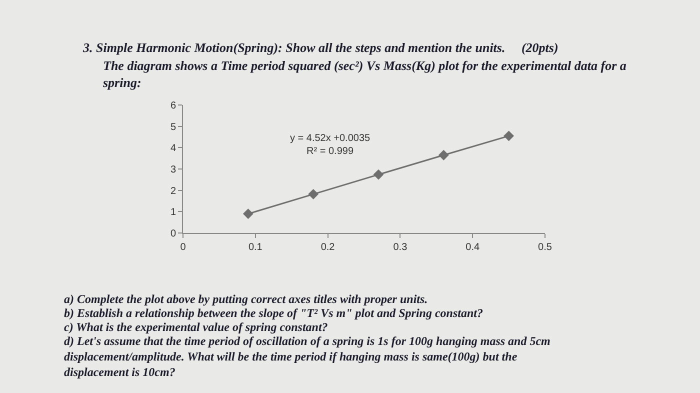 This screenshot has width=700, height=393. What do you see at coordinates (173, 148) in the screenshot?
I see `y-tick-label: 4` at bounding box center [173, 148].